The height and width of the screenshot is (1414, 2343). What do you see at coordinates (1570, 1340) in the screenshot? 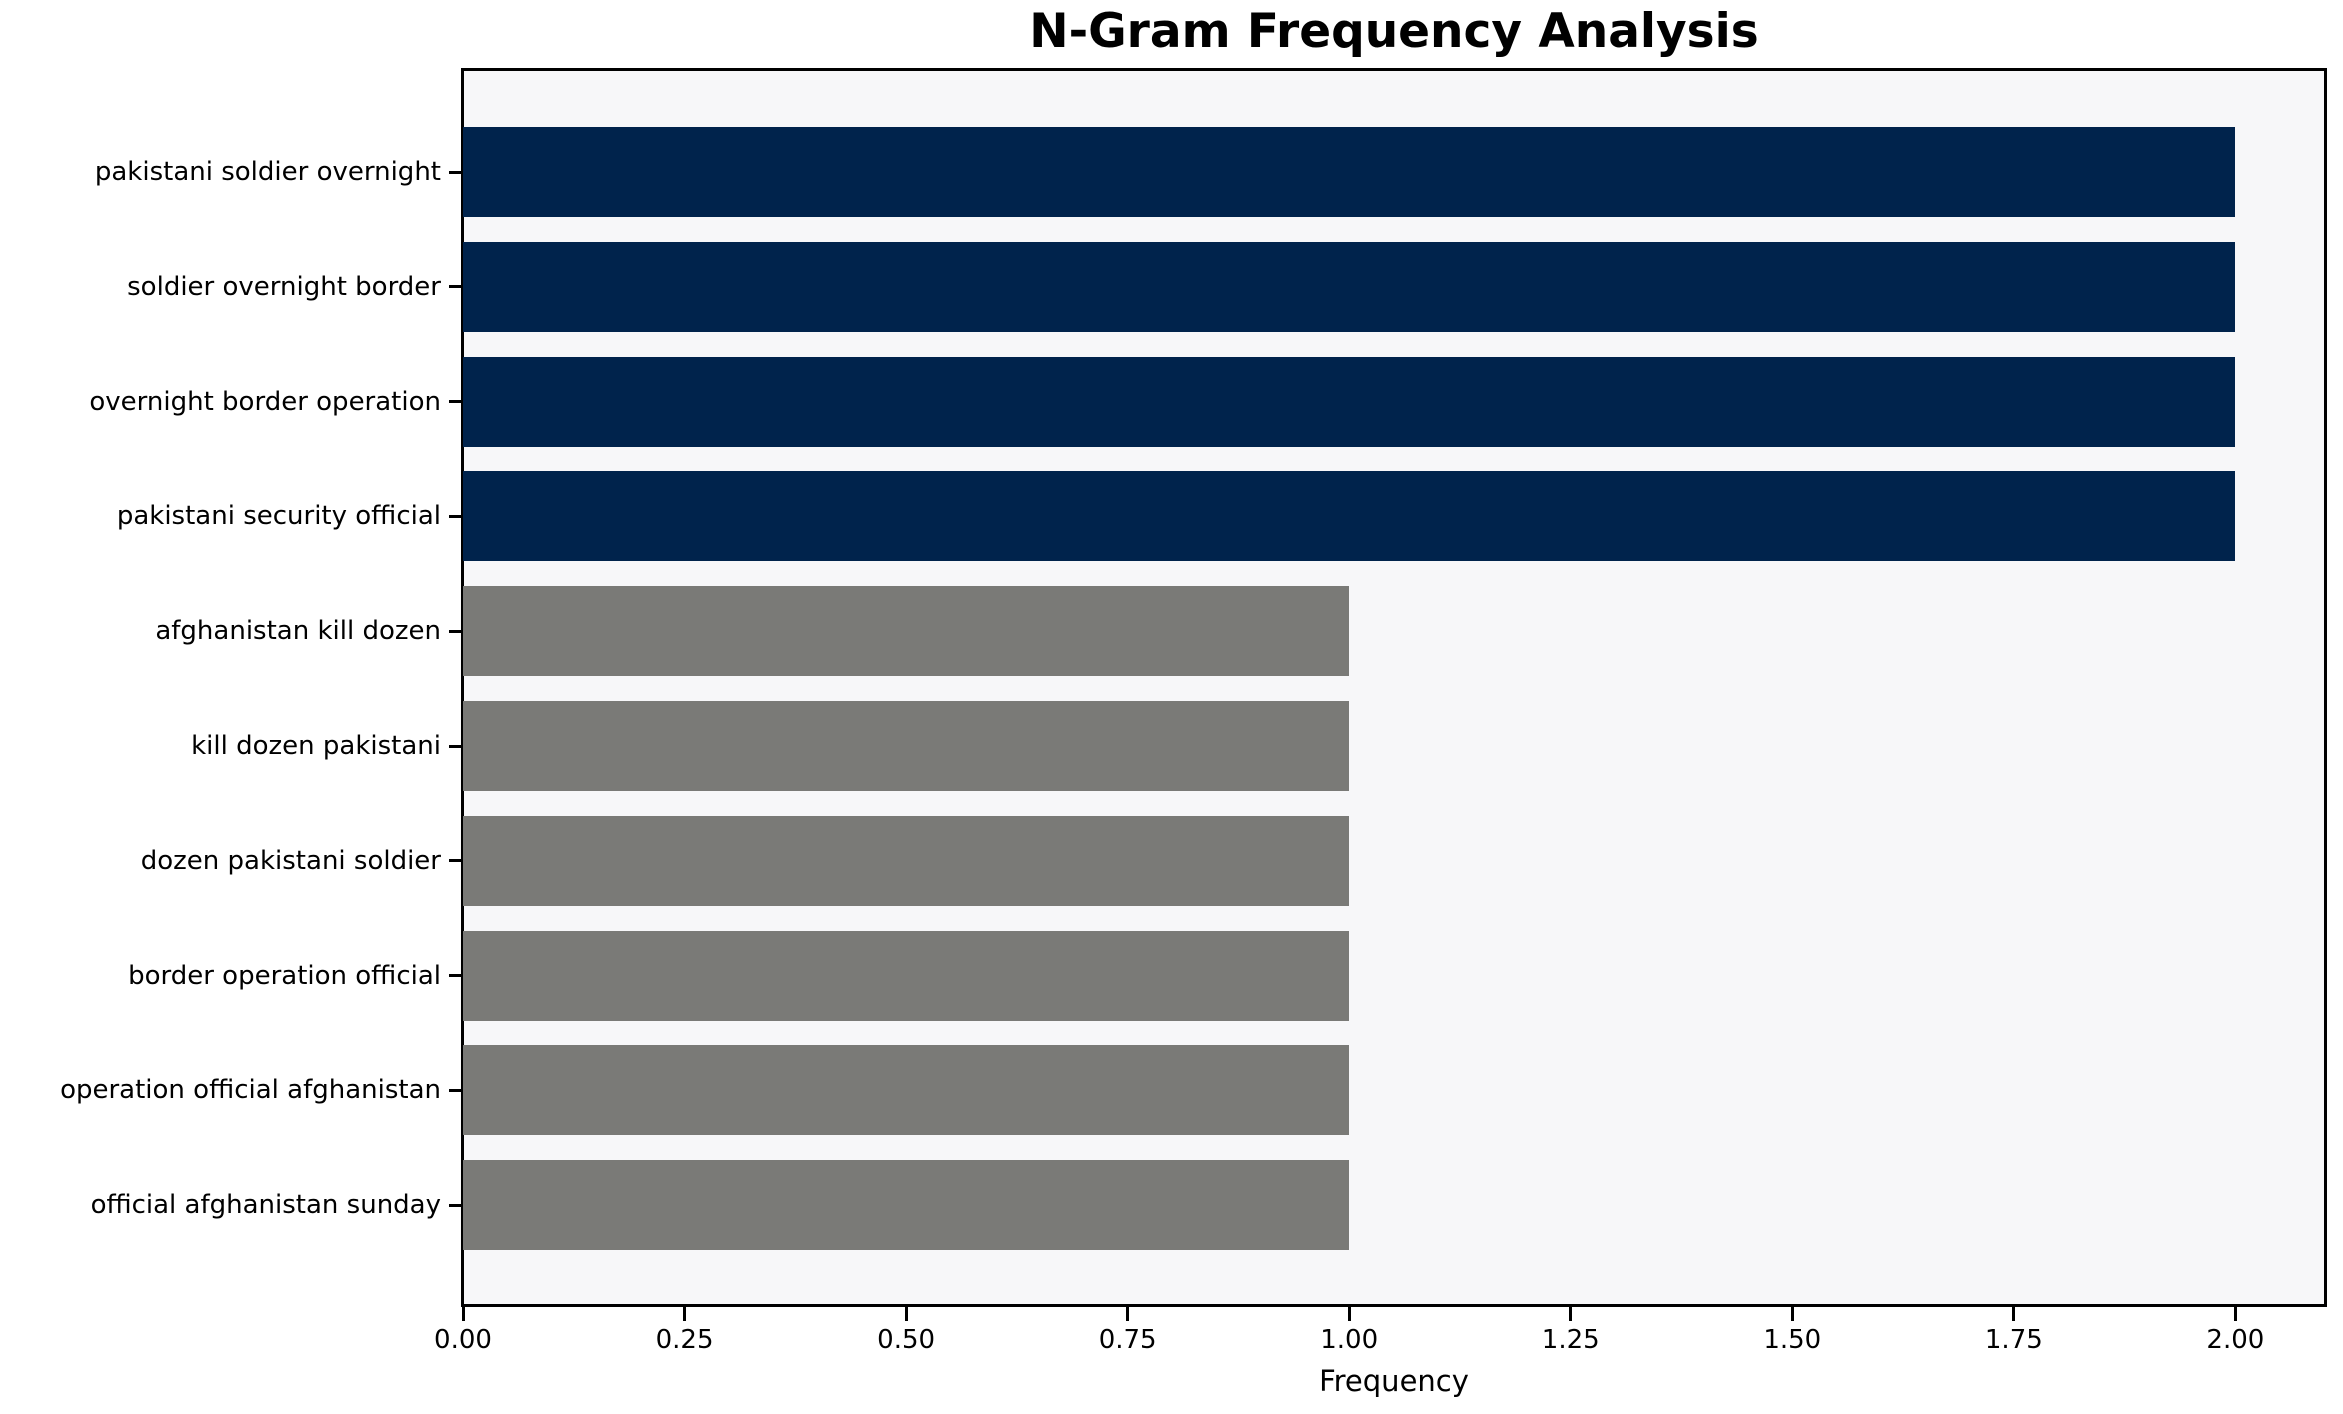
I see `x-tick-label: 1.25` at bounding box center [1570, 1340].